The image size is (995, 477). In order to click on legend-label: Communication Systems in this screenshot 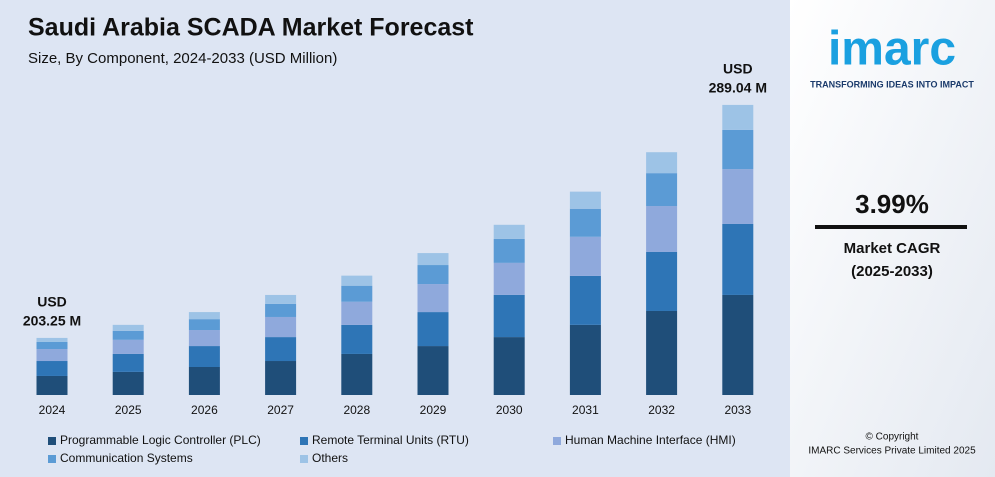, I will do `click(126, 458)`.